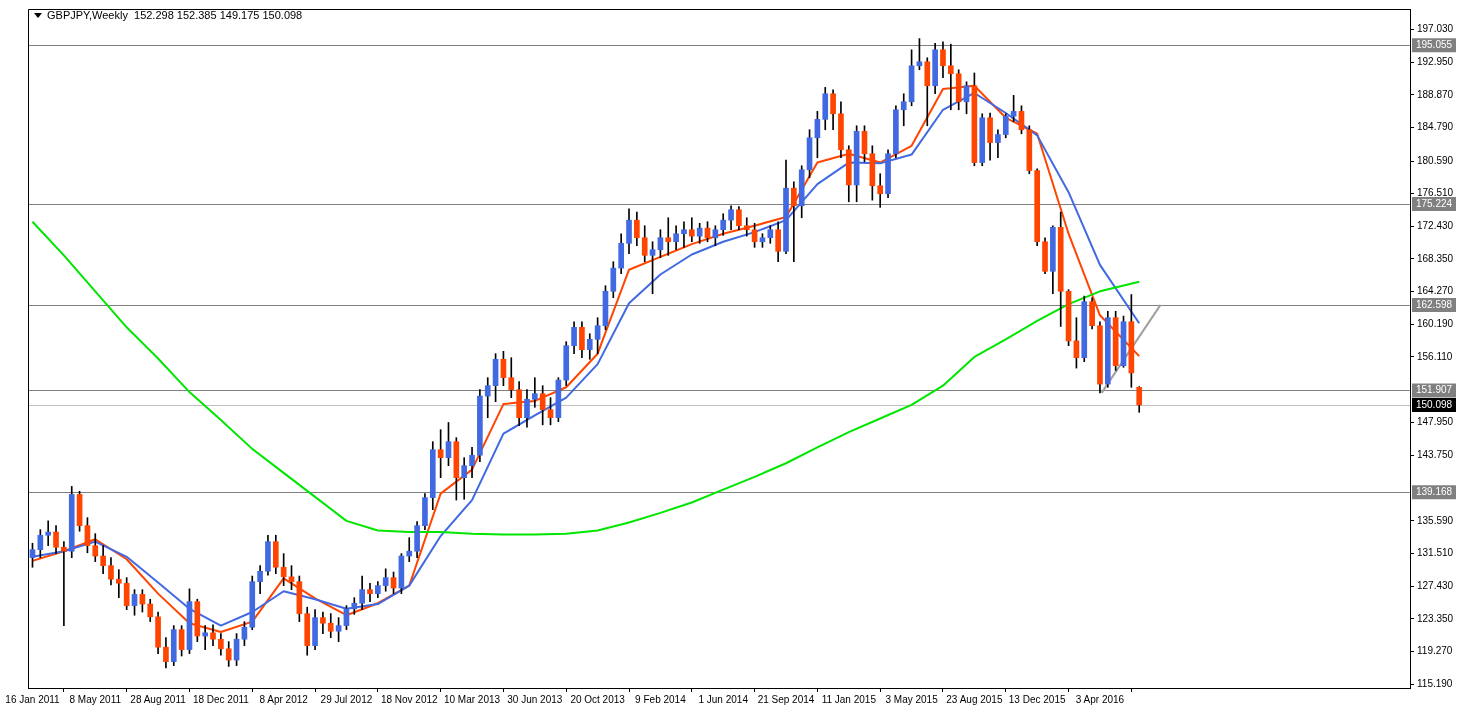 The image size is (1462, 710). Describe the element at coordinates (1435, 520) in the screenshot. I see `y-tick-label: 135.590` at that location.